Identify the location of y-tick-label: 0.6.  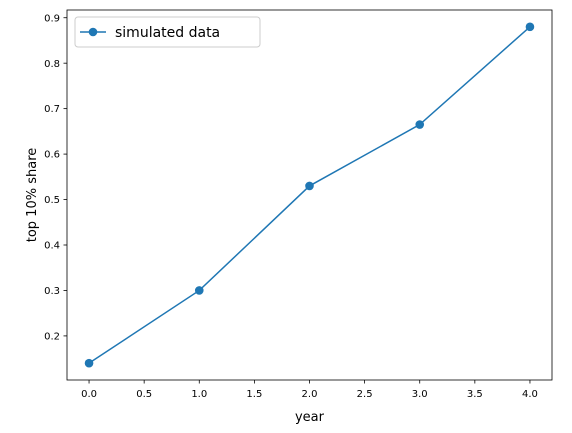
(52, 155).